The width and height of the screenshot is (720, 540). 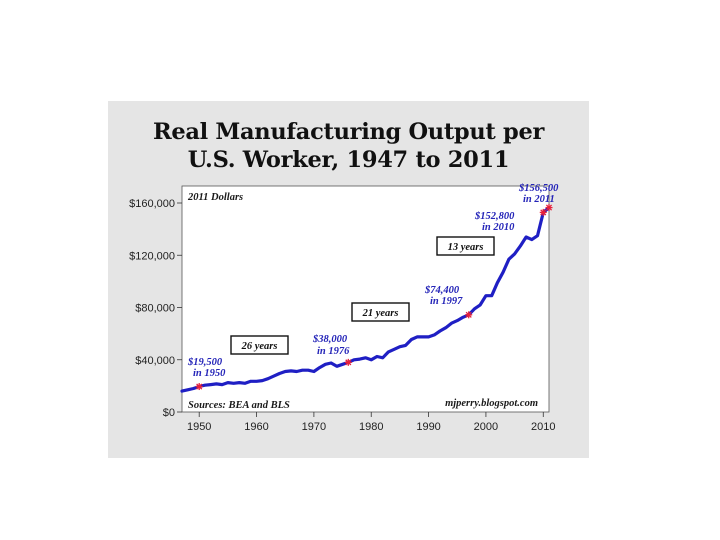 I want to click on x-tick-label: 2010, so click(x=543, y=427).